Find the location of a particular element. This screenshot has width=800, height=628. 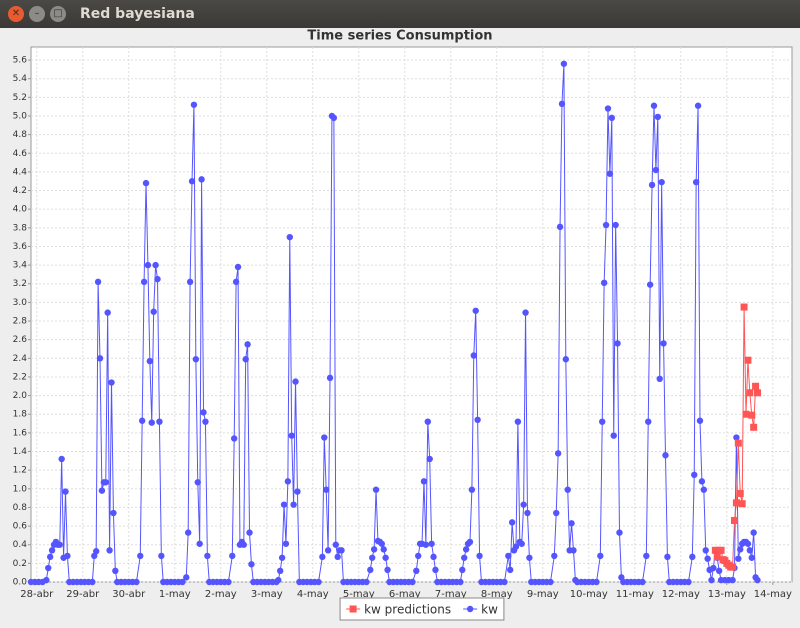

y-tick-label: 3.0 is located at coordinates (20, 303).